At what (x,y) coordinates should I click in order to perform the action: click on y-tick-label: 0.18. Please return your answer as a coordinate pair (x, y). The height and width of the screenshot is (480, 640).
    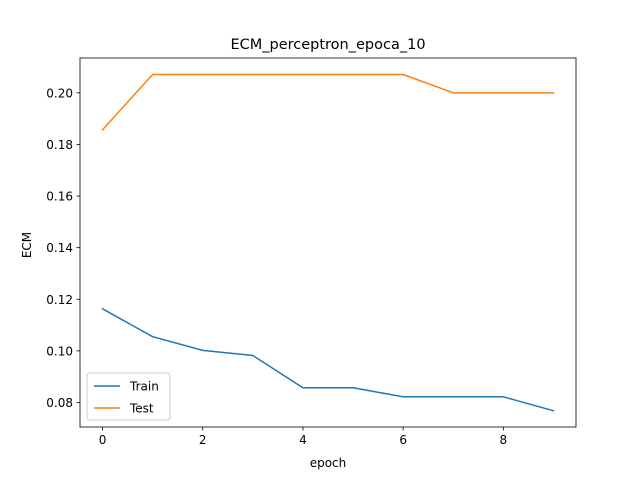
    Looking at the image, I should click on (59, 145).